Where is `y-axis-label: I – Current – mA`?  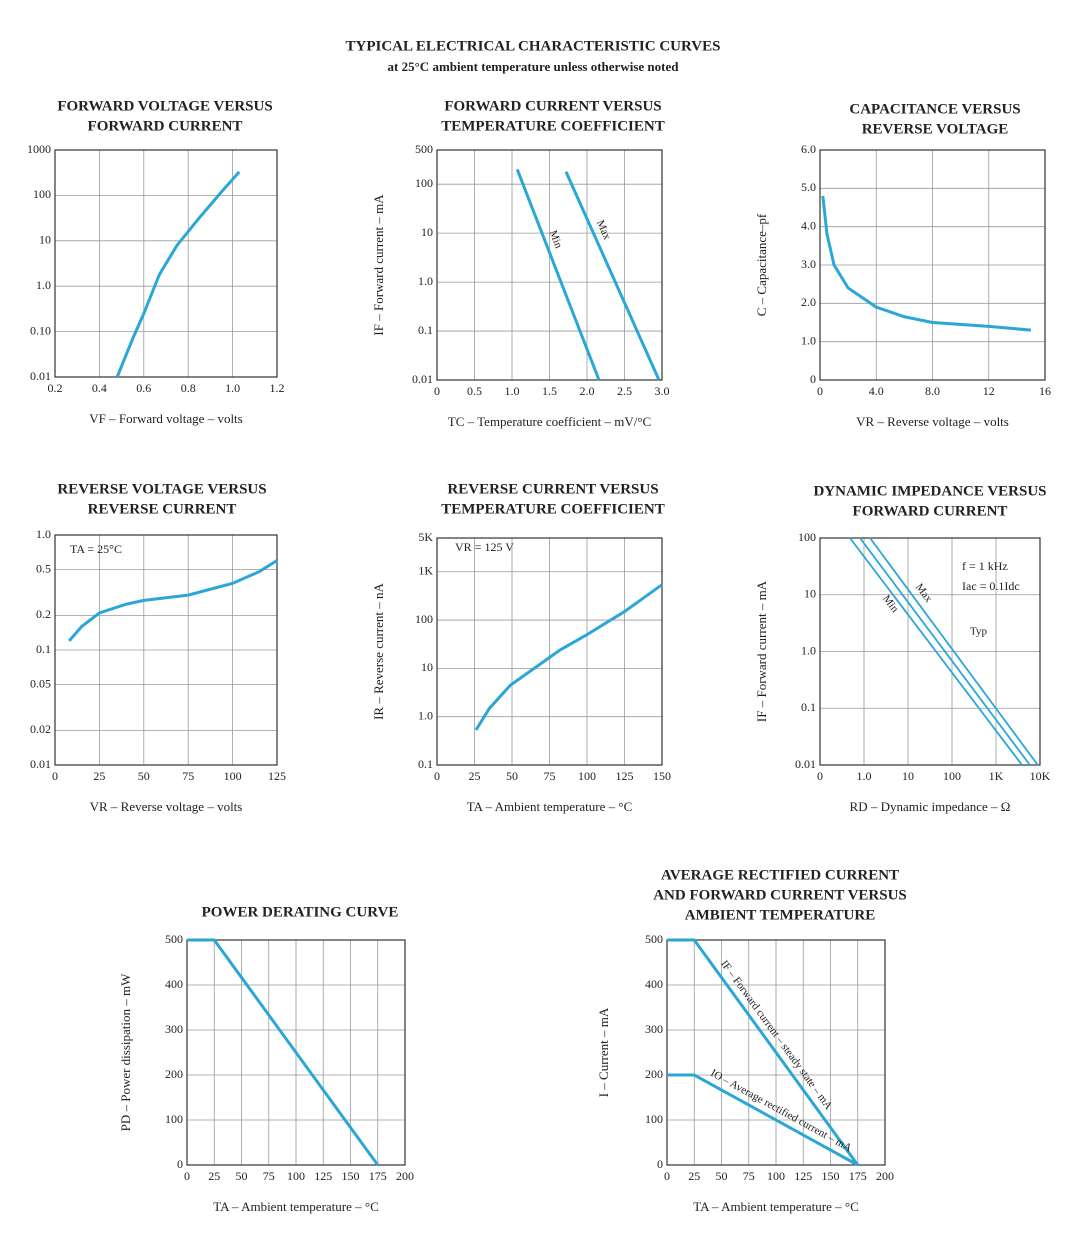
y-axis-label: I – Current – mA is located at coordinates (603, 1052).